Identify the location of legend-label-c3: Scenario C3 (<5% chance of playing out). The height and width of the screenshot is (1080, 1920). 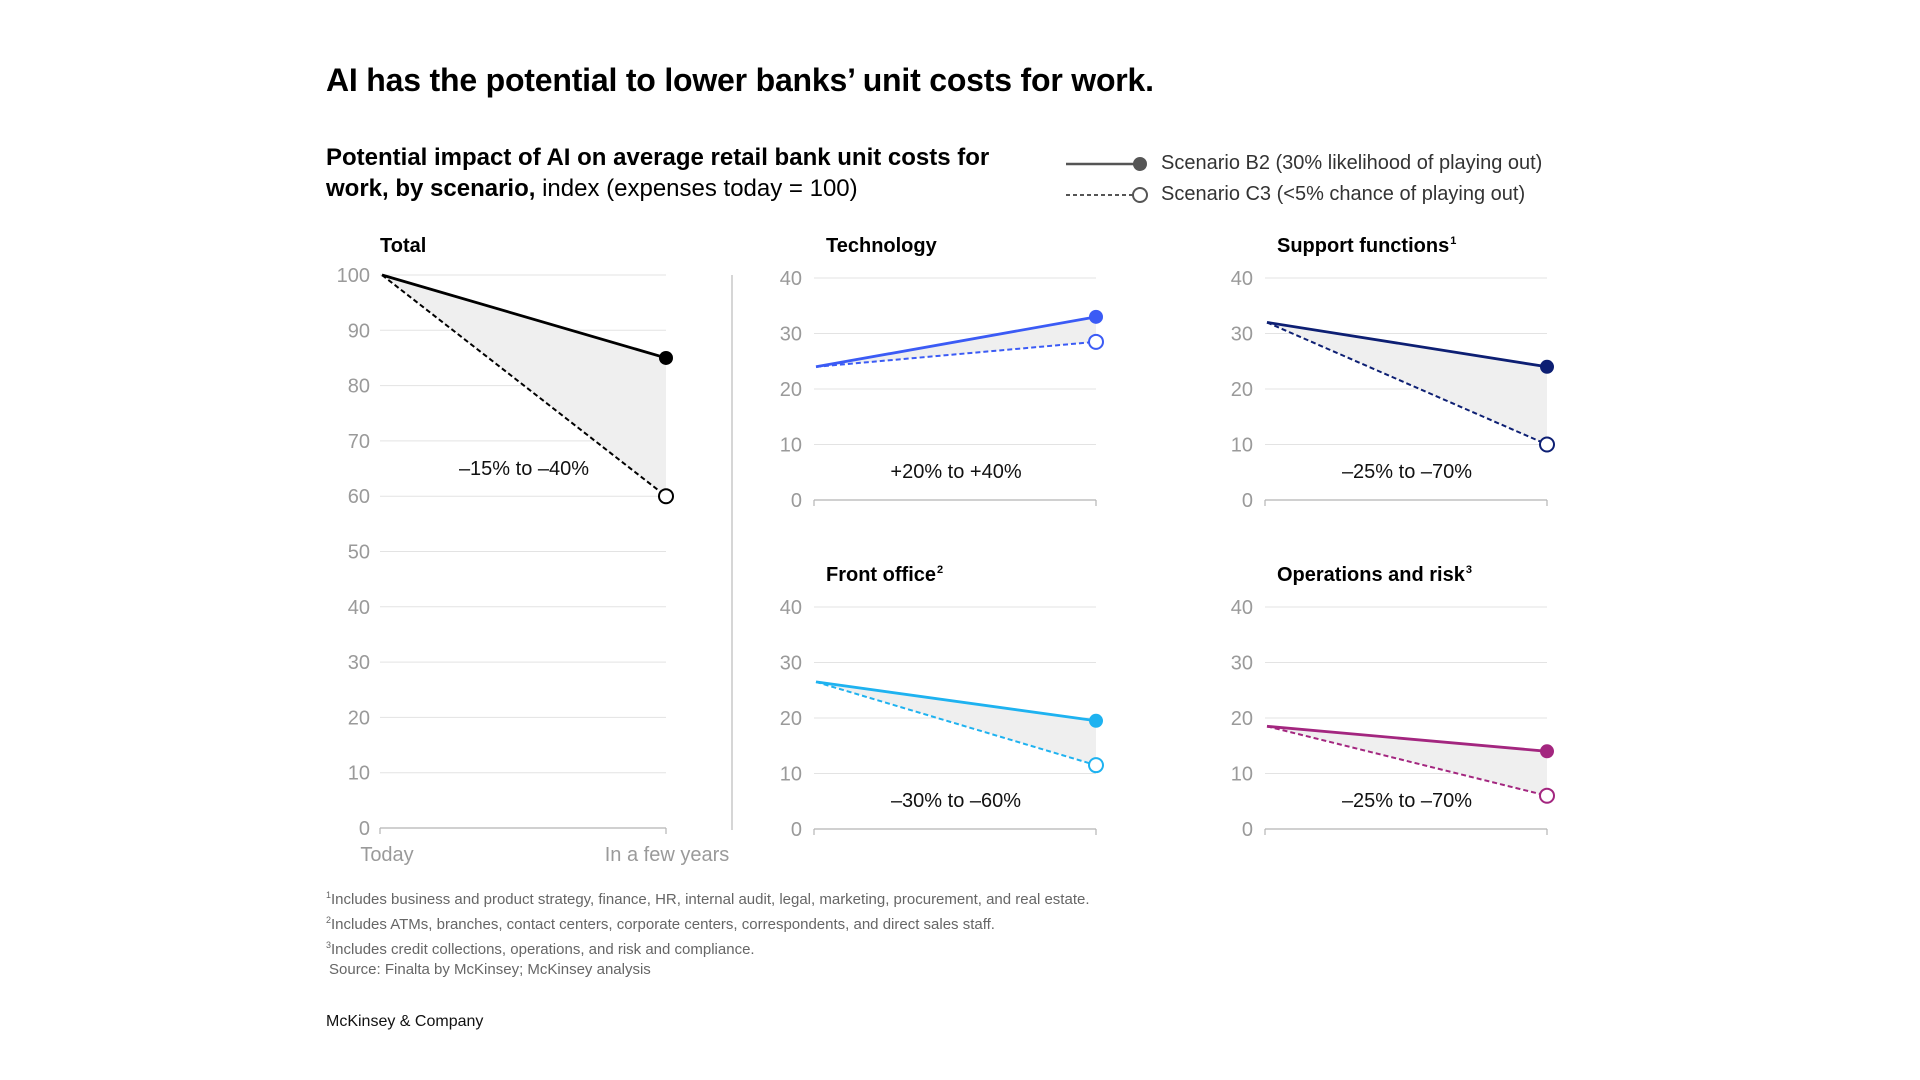
(1343, 194).